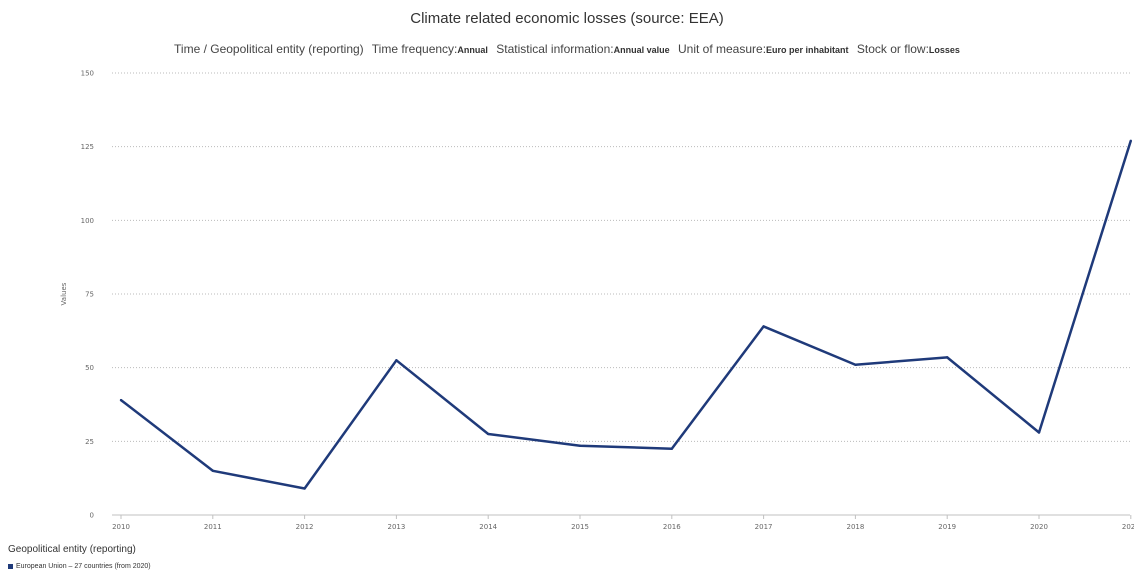 The image size is (1134, 575). What do you see at coordinates (672, 527) in the screenshot?
I see `x-tick-label: 2016` at bounding box center [672, 527].